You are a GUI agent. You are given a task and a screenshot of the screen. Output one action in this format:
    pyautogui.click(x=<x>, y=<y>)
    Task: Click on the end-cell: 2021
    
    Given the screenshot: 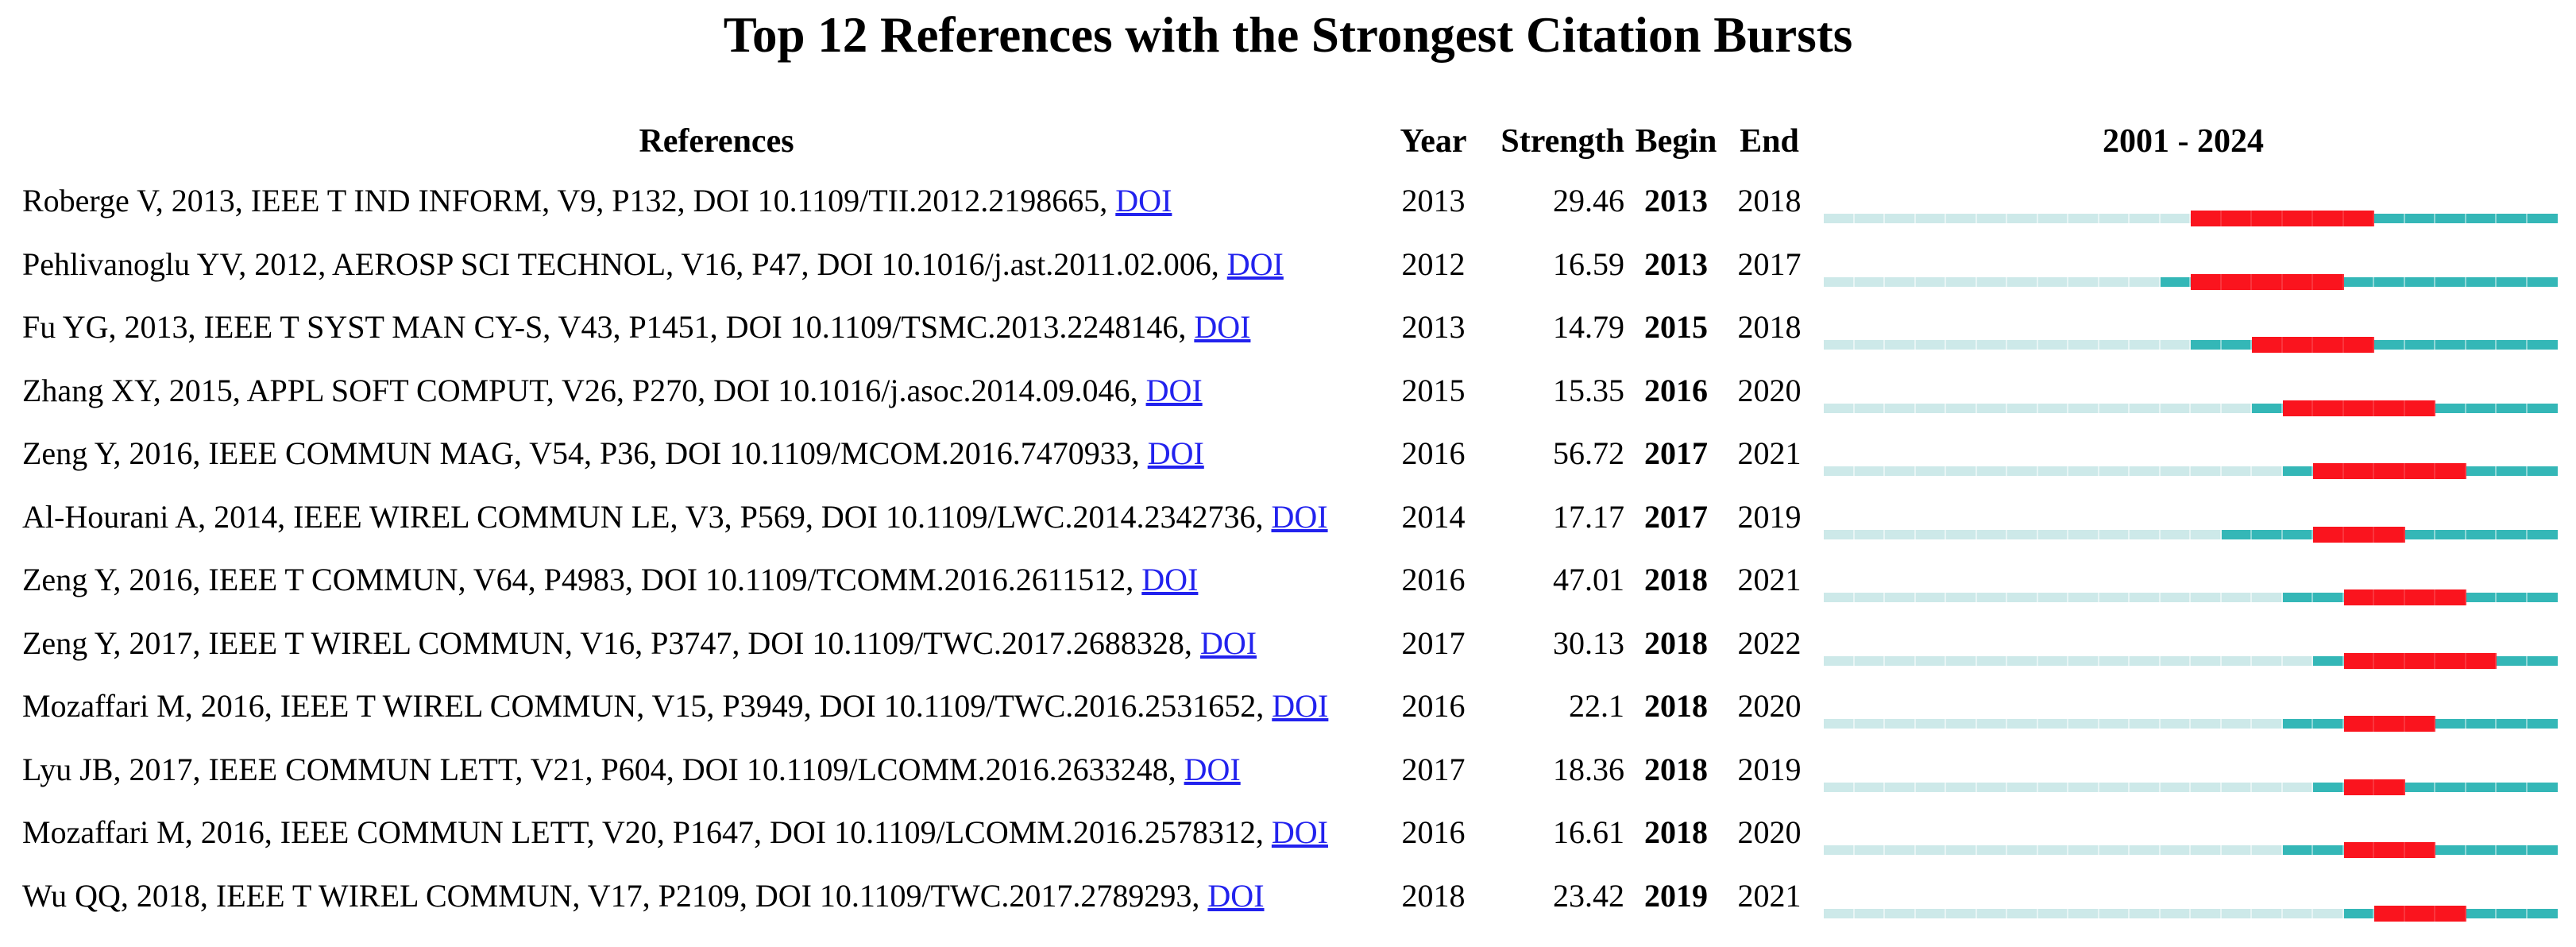 What is the action you would take?
    pyautogui.click(x=1769, y=895)
    